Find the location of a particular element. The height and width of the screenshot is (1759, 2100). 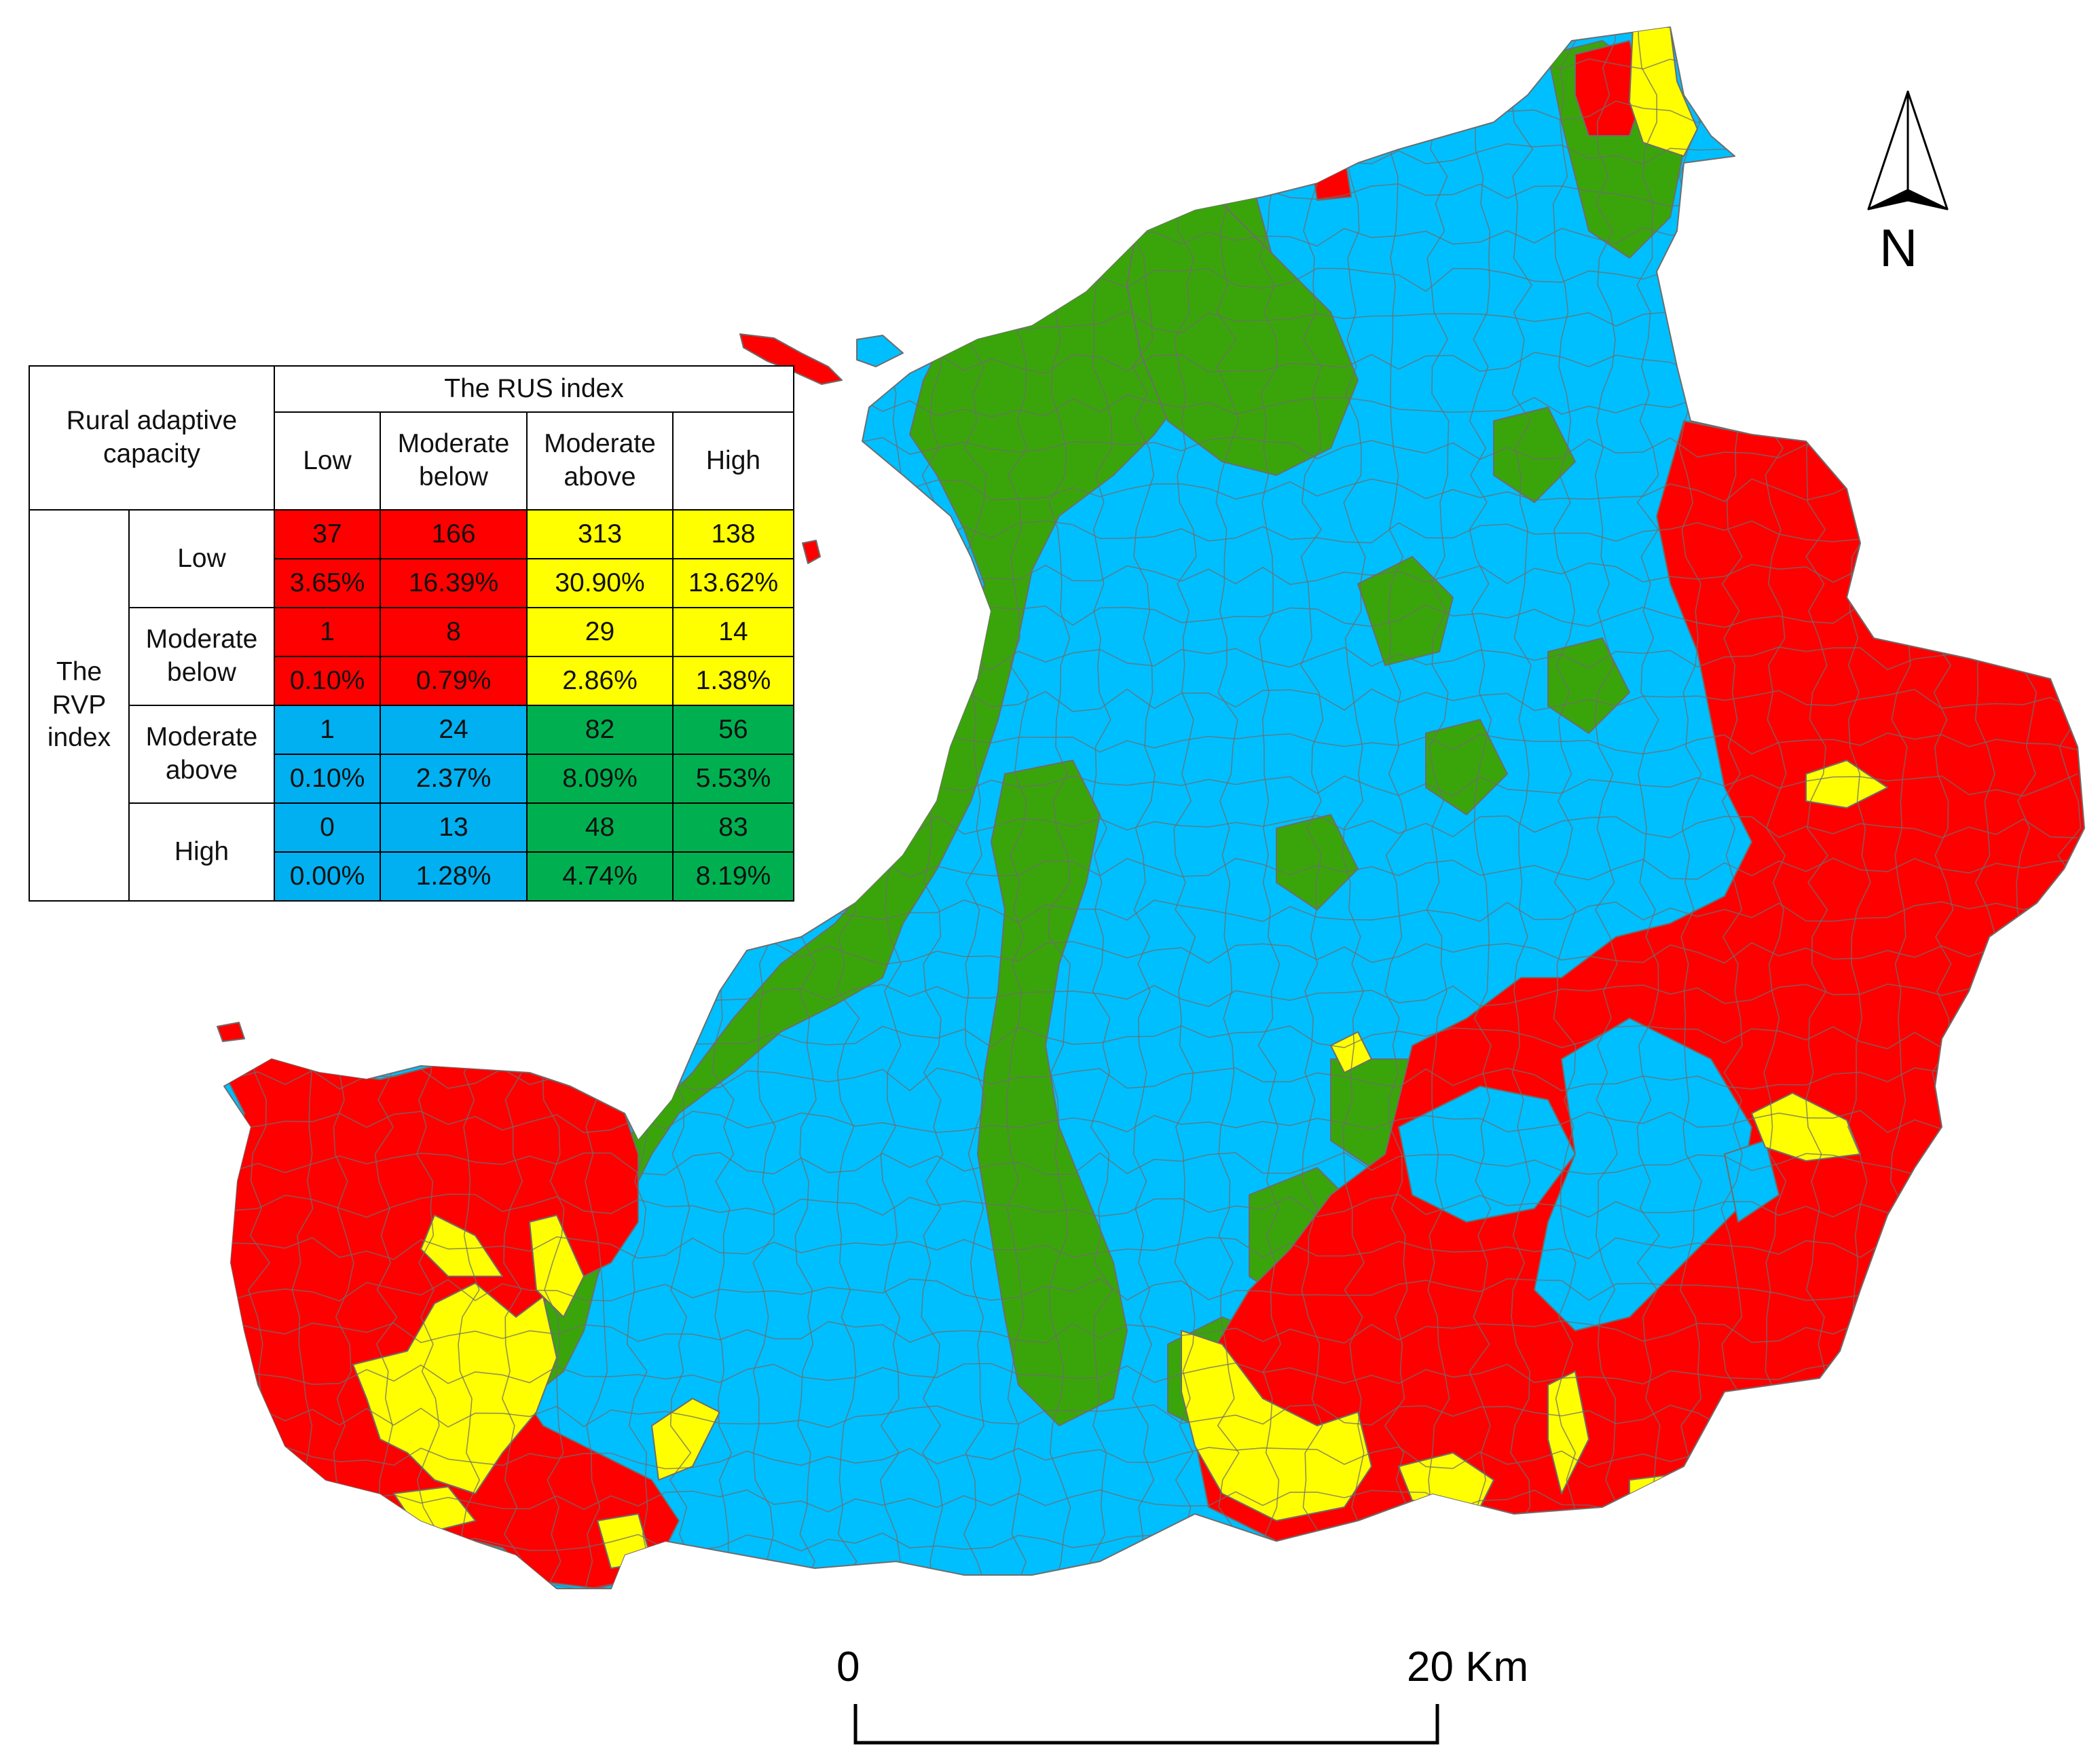

legend-row-label-line1: High is located at coordinates (201, 851).